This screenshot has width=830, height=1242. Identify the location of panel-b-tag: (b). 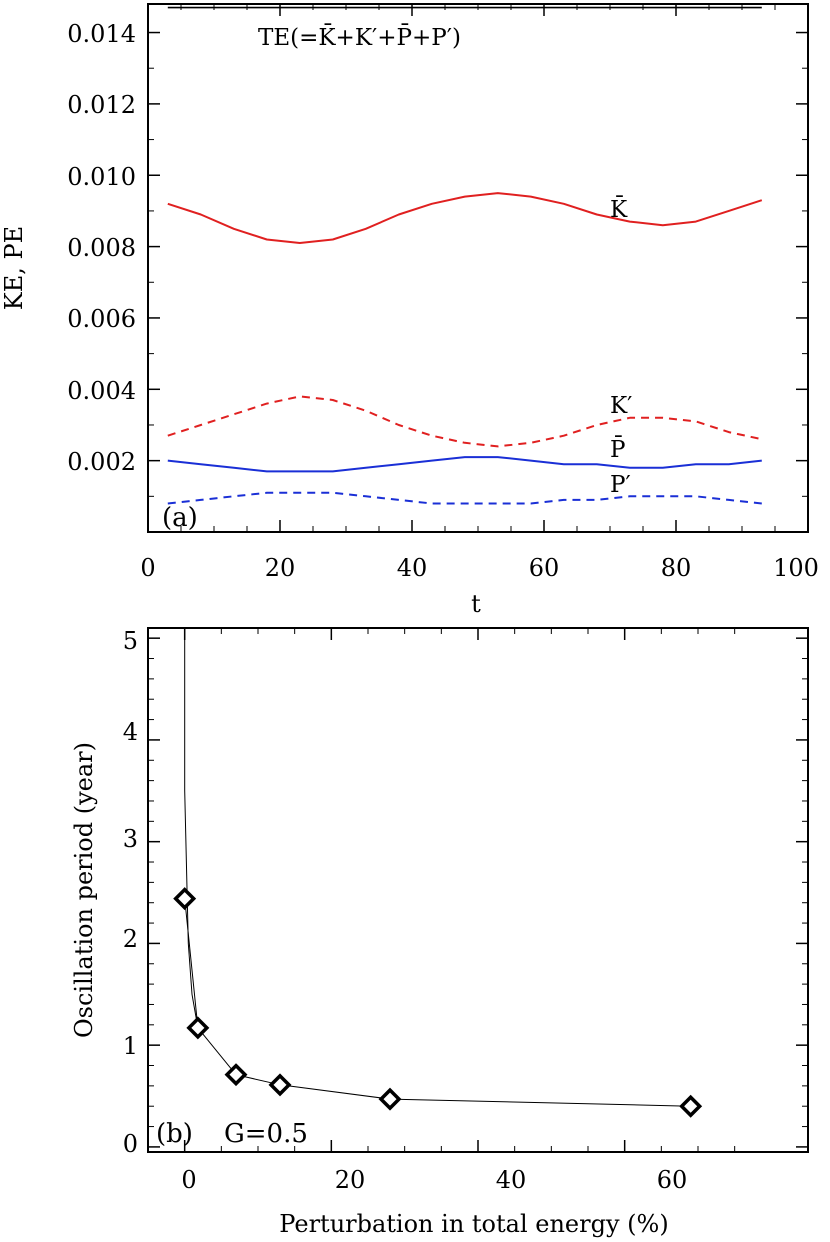
(174, 1134).